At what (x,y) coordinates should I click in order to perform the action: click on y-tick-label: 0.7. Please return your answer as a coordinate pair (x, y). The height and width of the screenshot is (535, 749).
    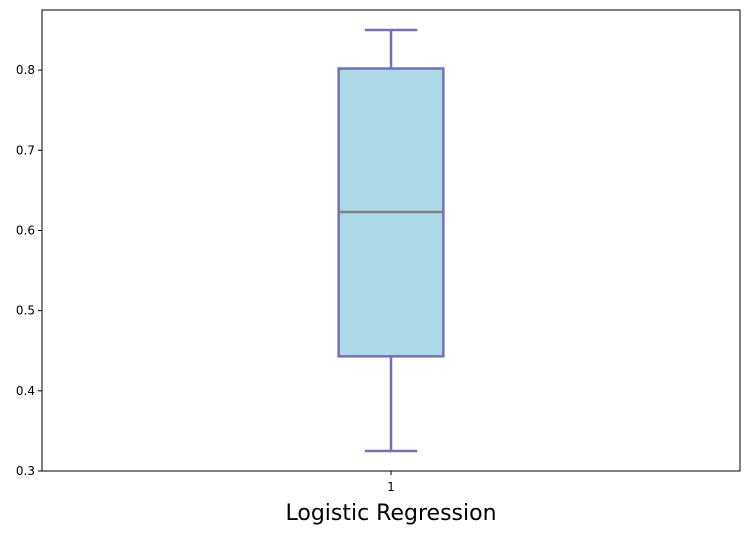
    Looking at the image, I should click on (25, 150).